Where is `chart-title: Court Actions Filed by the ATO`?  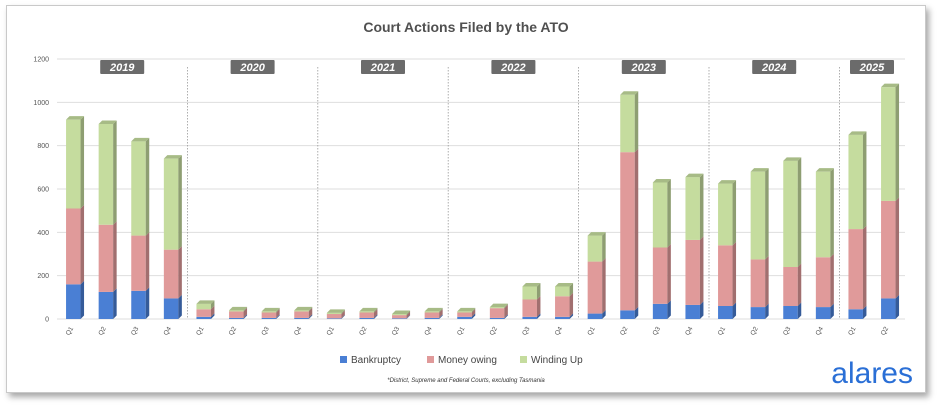 chart-title: Court Actions Filed by the ATO is located at coordinates (465, 27).